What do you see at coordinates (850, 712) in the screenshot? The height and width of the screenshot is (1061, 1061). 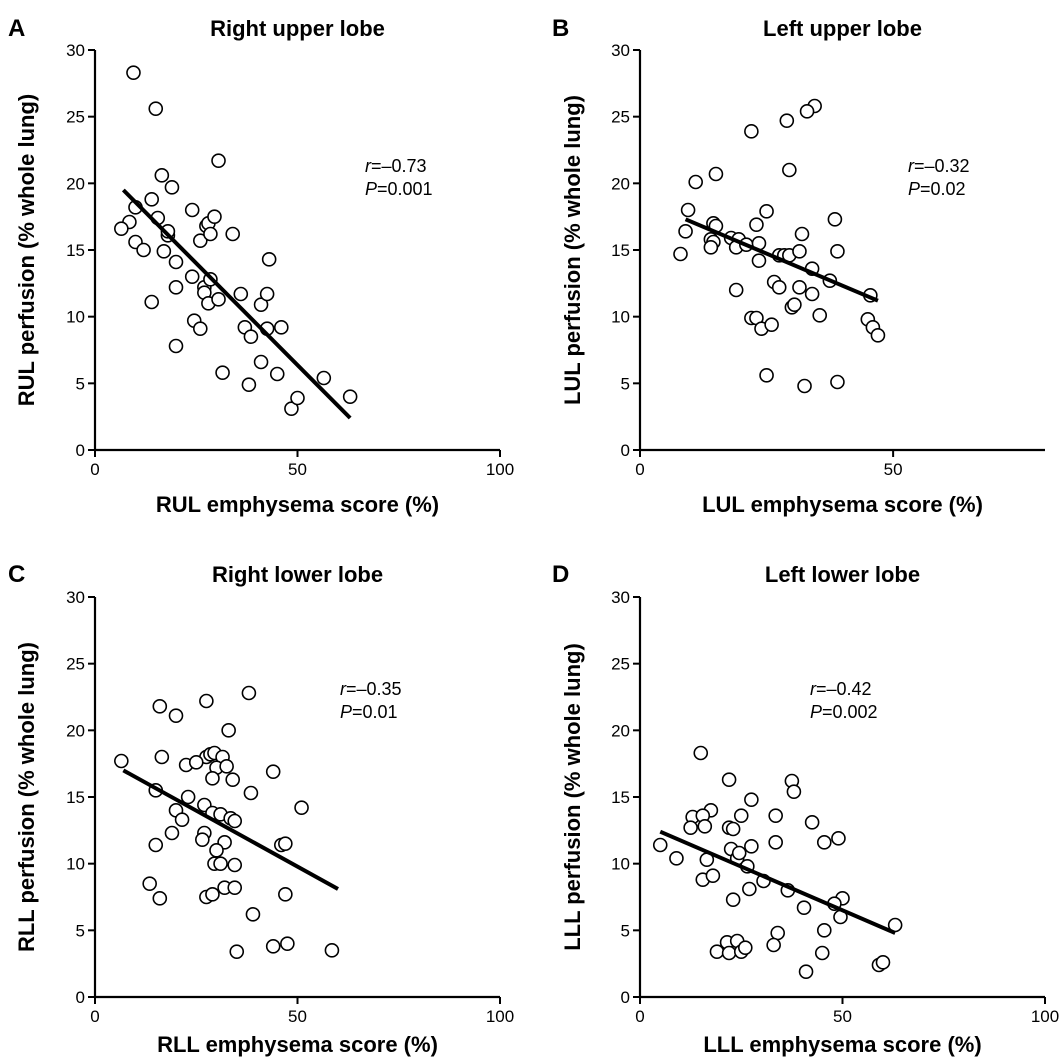 I see `p-value-number: =0.002` at bounding box center [850, 712].